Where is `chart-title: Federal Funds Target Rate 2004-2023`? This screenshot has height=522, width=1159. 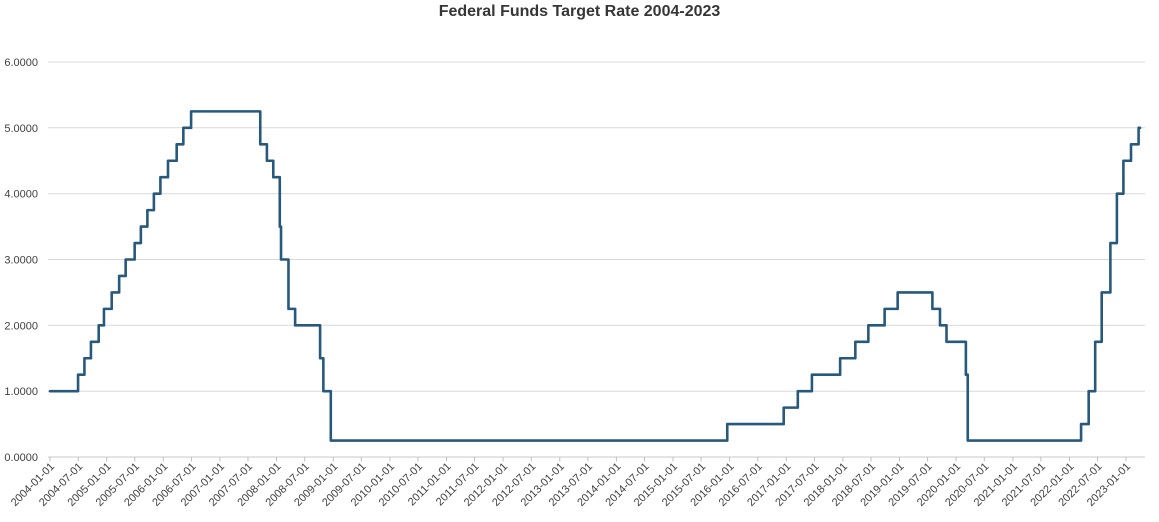 chart-title: Federal Funds Target Rate 2004-2023 is located at coordinates (579, 11).